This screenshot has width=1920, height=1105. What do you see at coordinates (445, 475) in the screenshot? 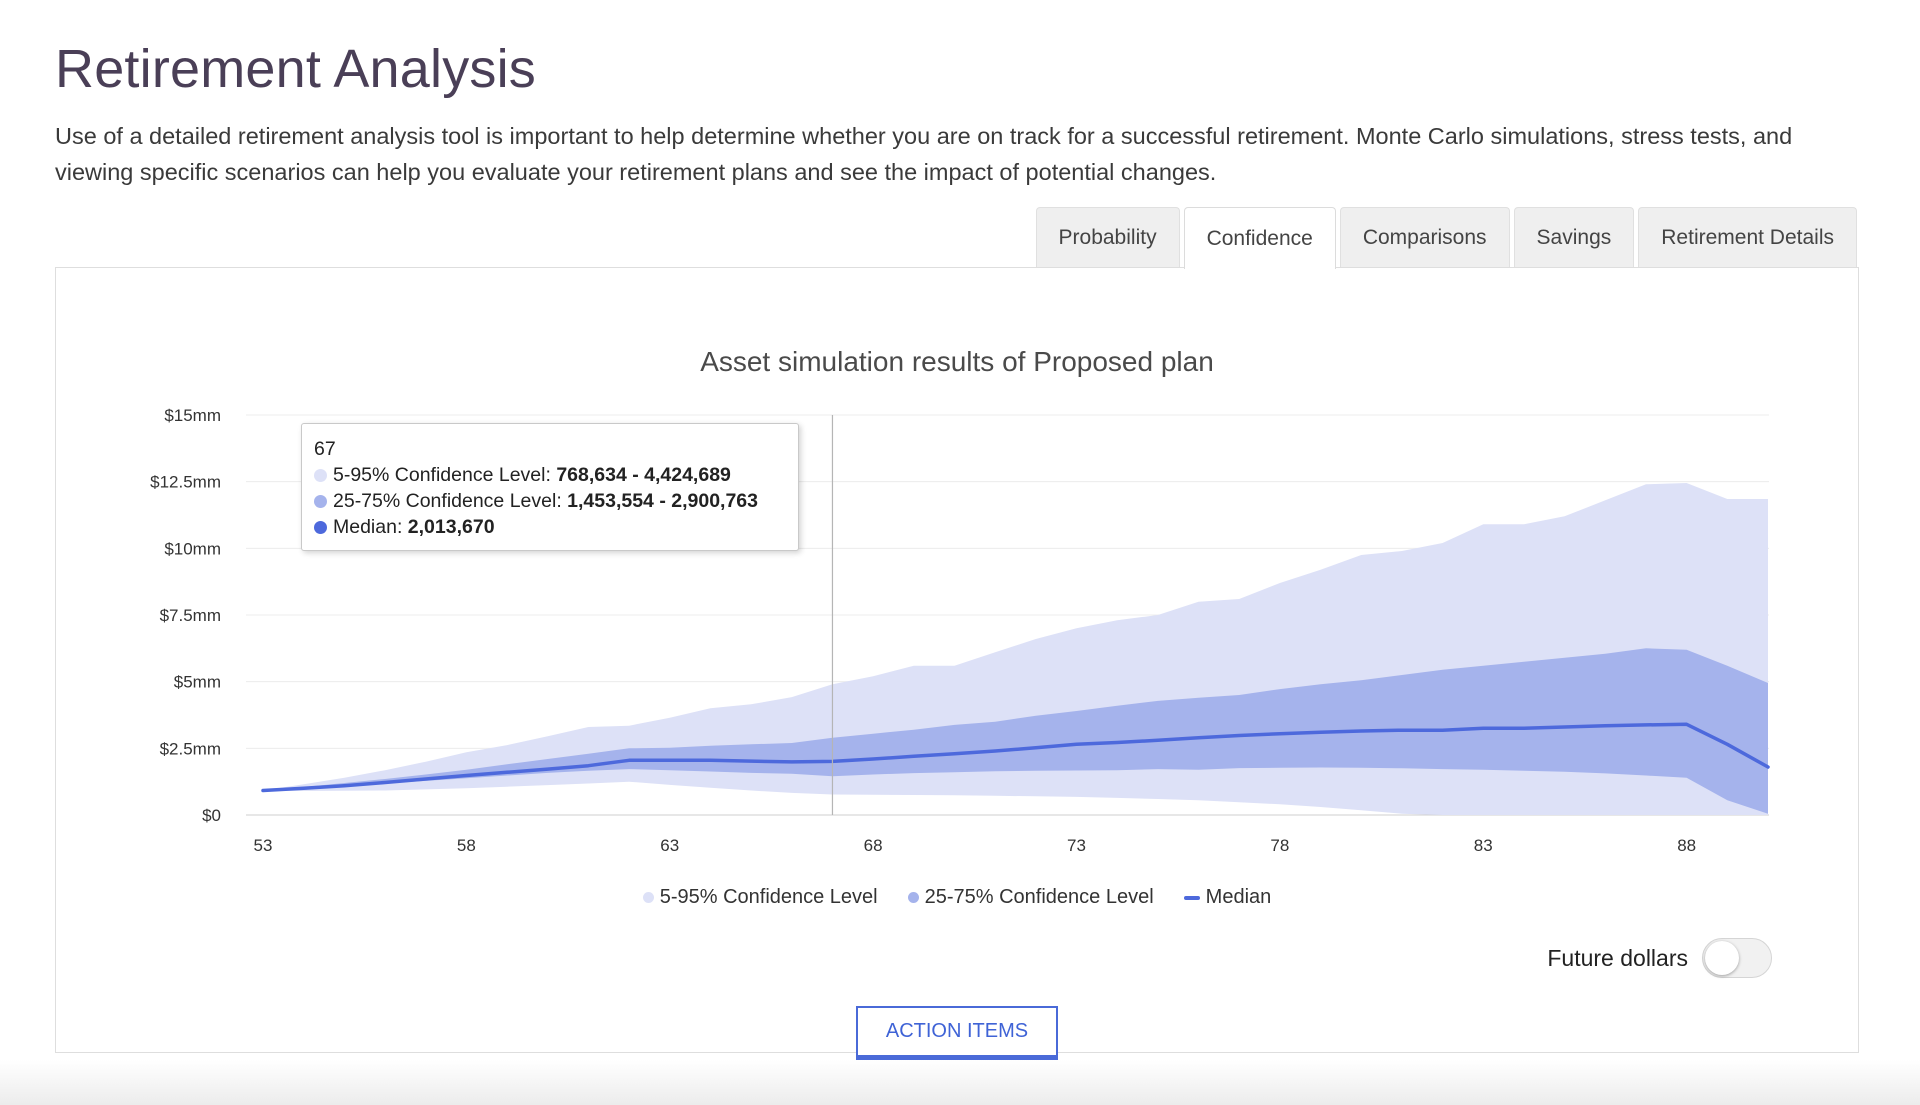
I see `tooltip-5-95-label: 5-95% Confidence Level:` at bounding box center [445, 475].